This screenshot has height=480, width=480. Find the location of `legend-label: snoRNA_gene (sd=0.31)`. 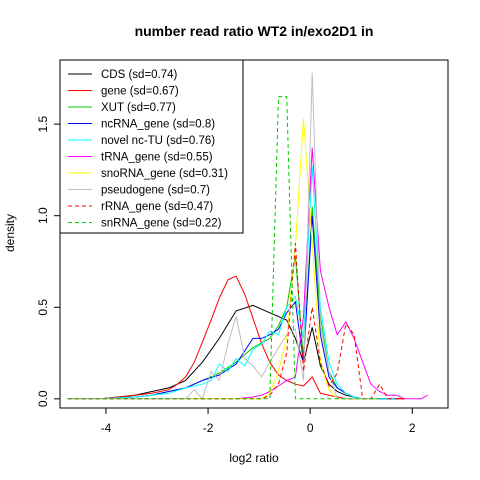

legend-label: snoRNA_gene (sd=0.31) is located at coordinates (164, 174).